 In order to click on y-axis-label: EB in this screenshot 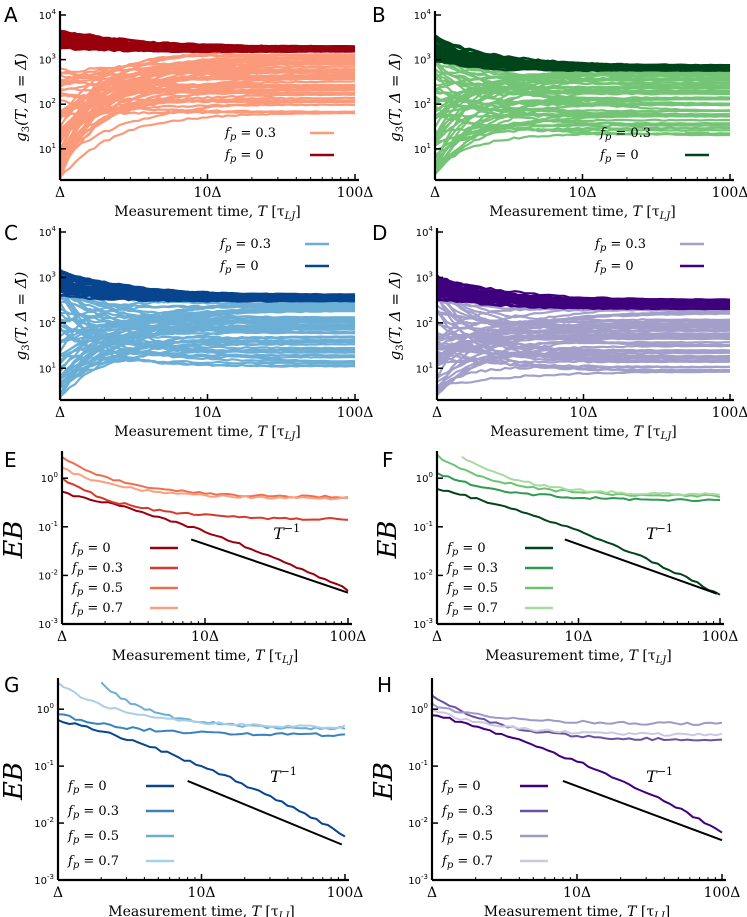, I will do `click(384, 781)`.